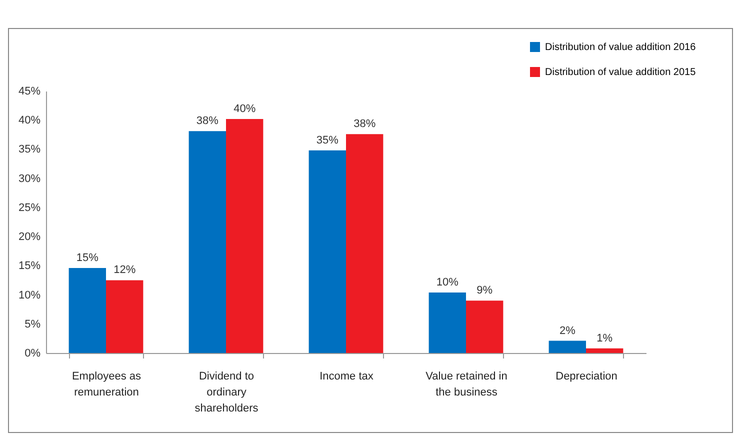 This screenshot has width=739, height=437. Describe the element at coordinates (32, 354) in the screenshot. I see `y-tick-label: 0%` at that location.